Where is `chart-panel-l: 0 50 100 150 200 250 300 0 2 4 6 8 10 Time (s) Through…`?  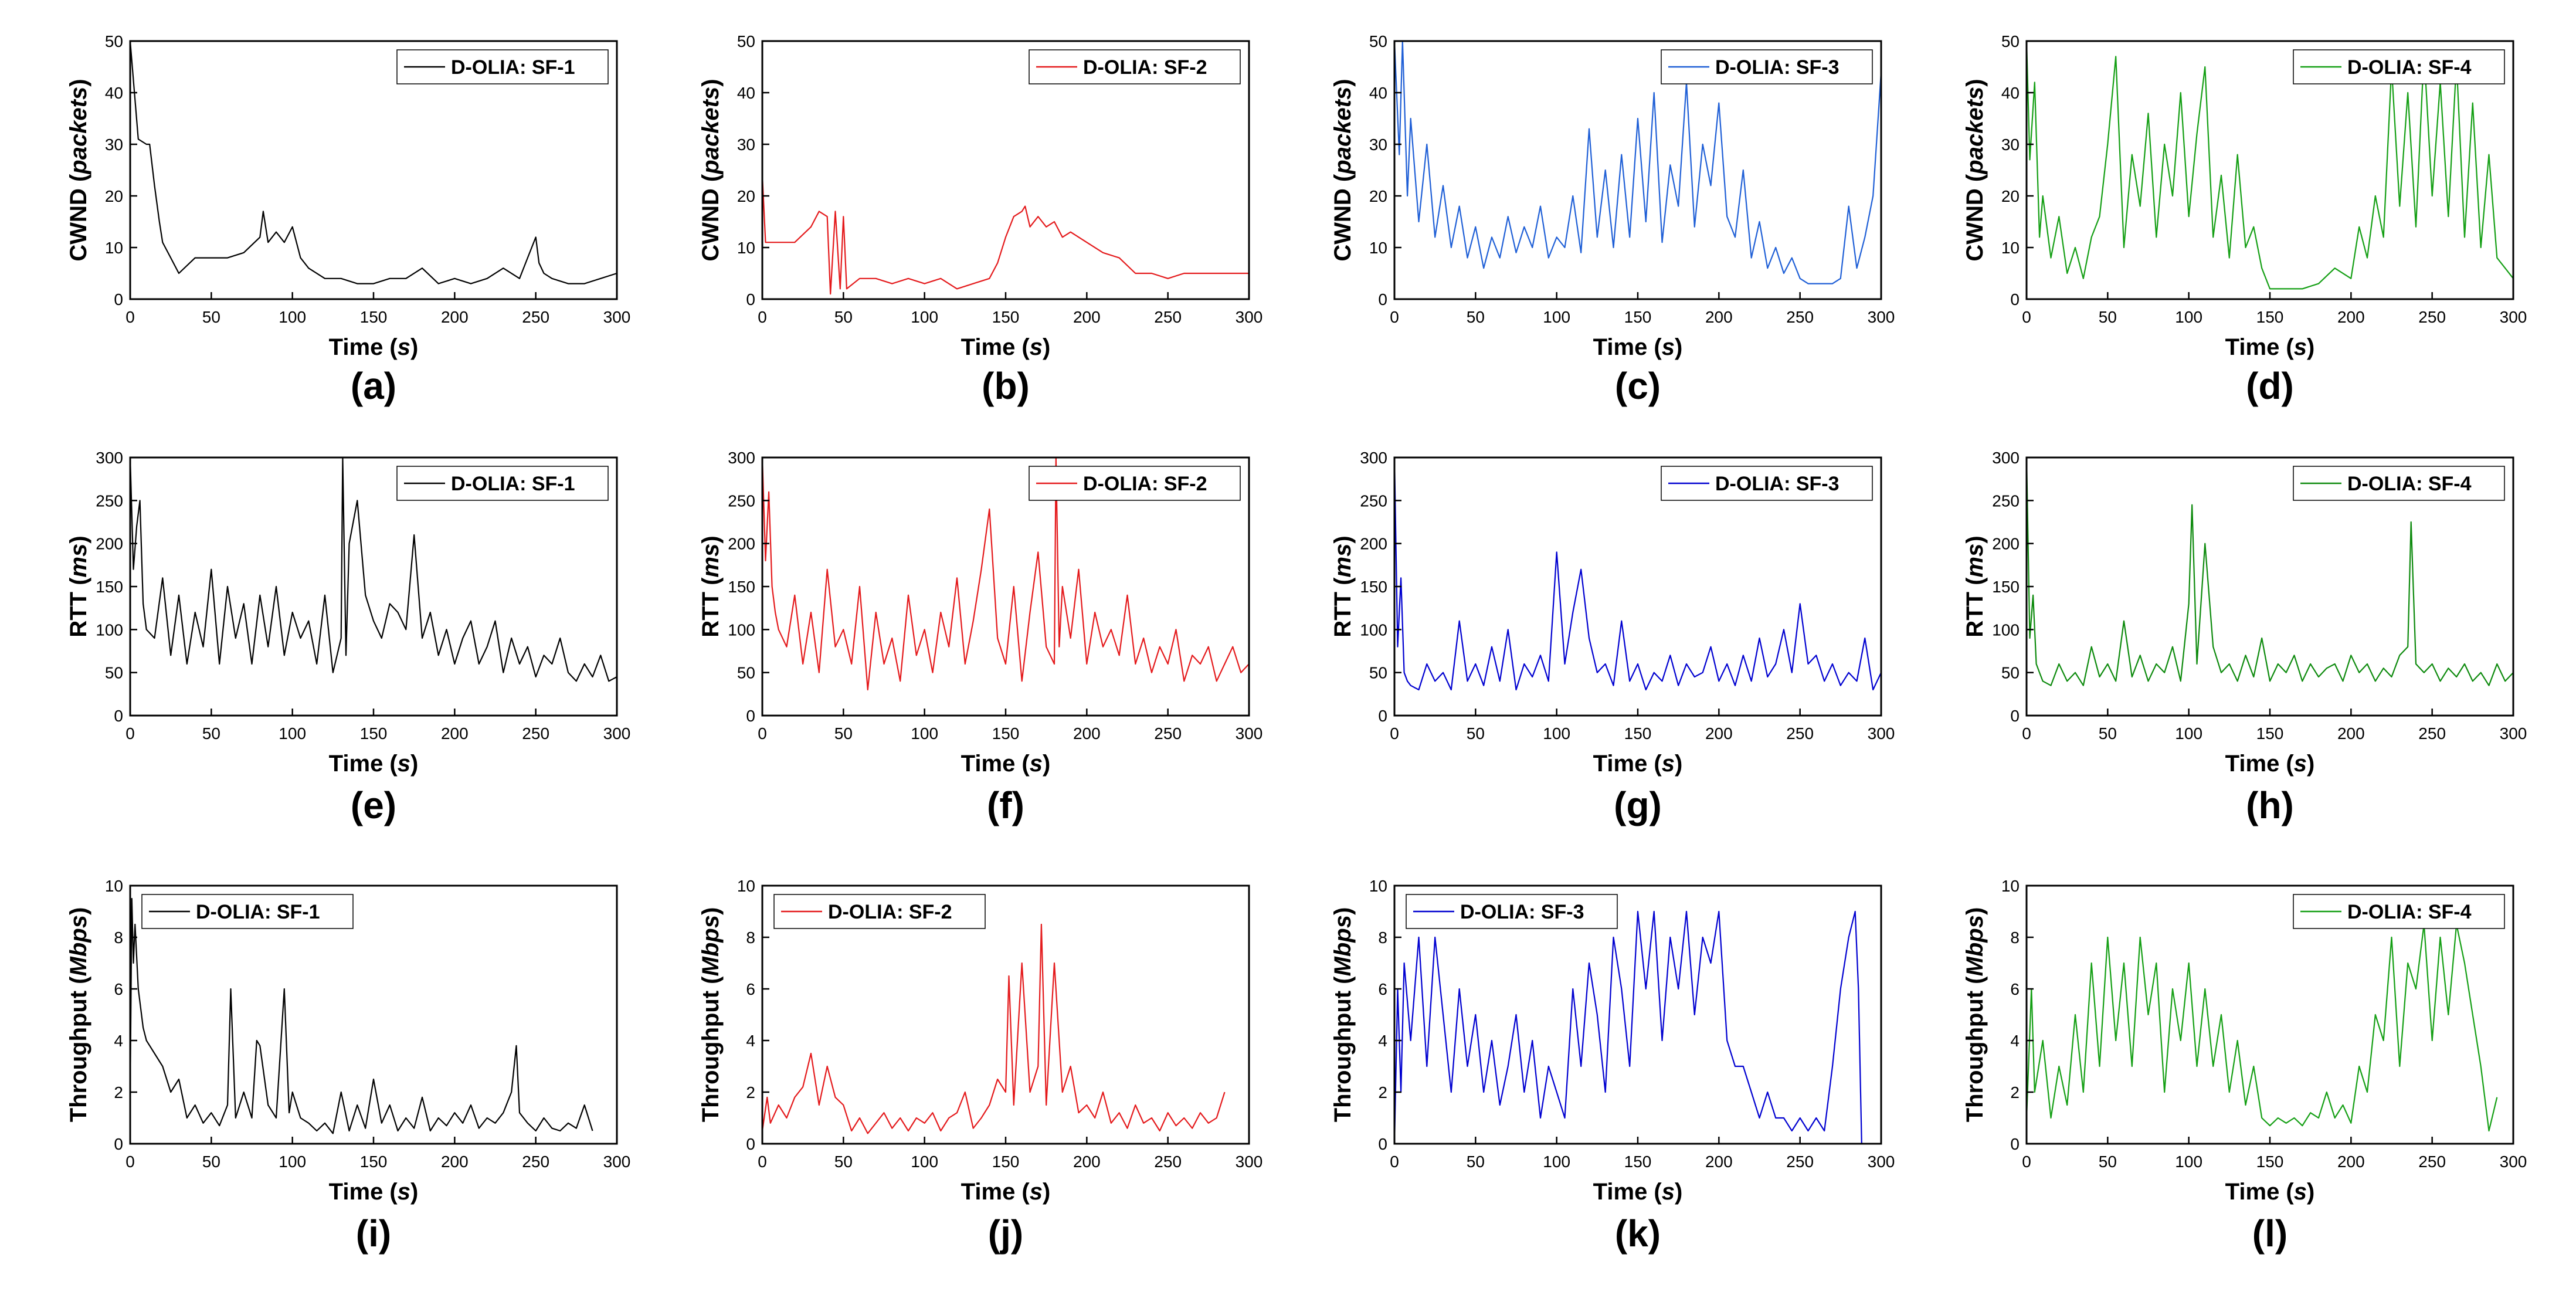 chart-panel-l: 0 50 100 150 200 250 300 0 2 4 6 8 10 Time (s) Through… is located at coordinates (2244, 1066).